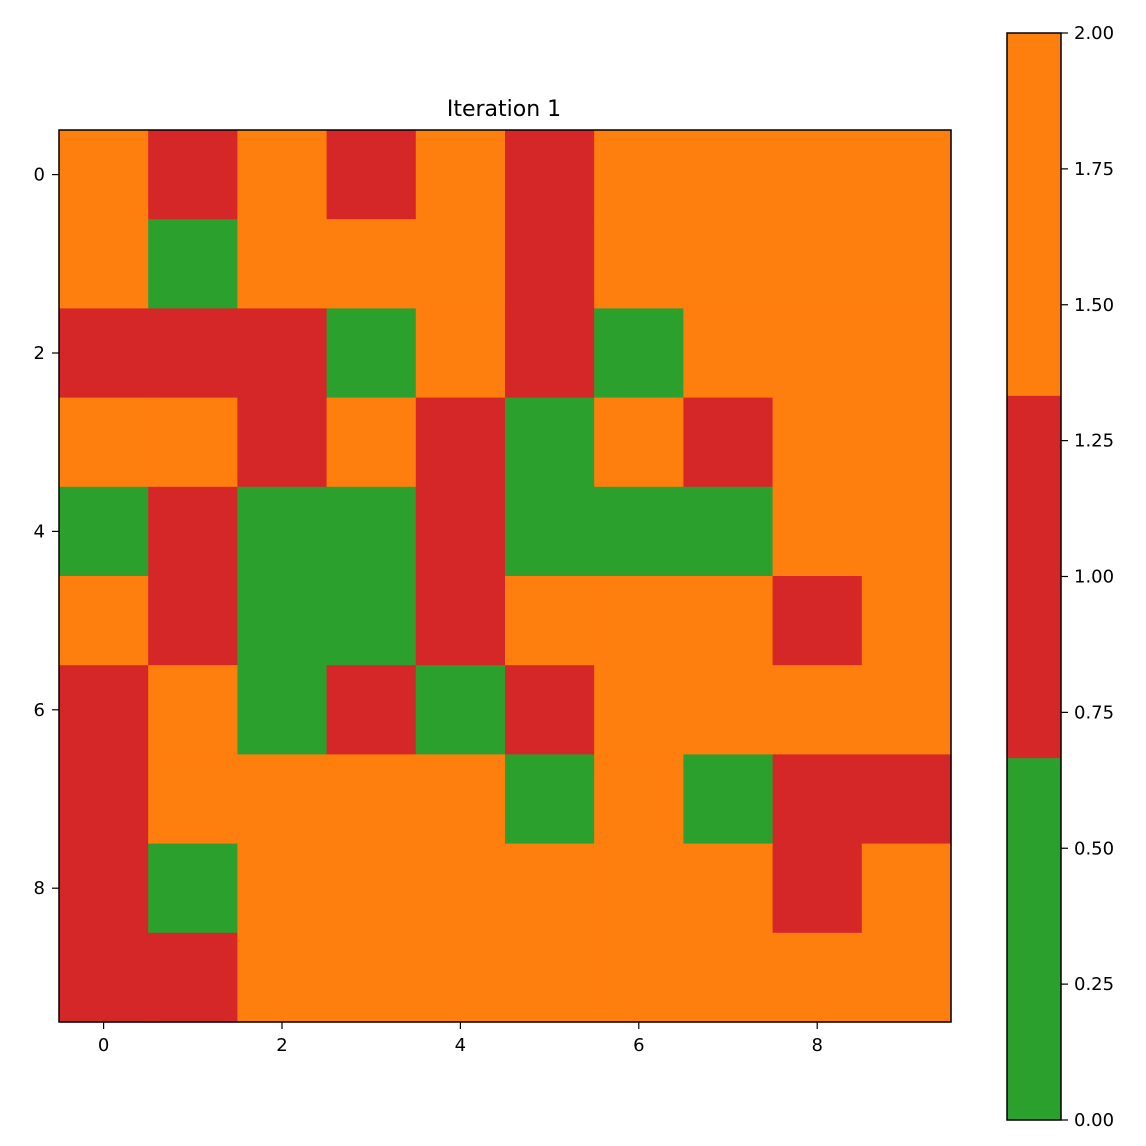  Describe the element at coordinates (1094, 1120) in the screenshot. I see `colorbar-tick-label: 0.00` at that location.